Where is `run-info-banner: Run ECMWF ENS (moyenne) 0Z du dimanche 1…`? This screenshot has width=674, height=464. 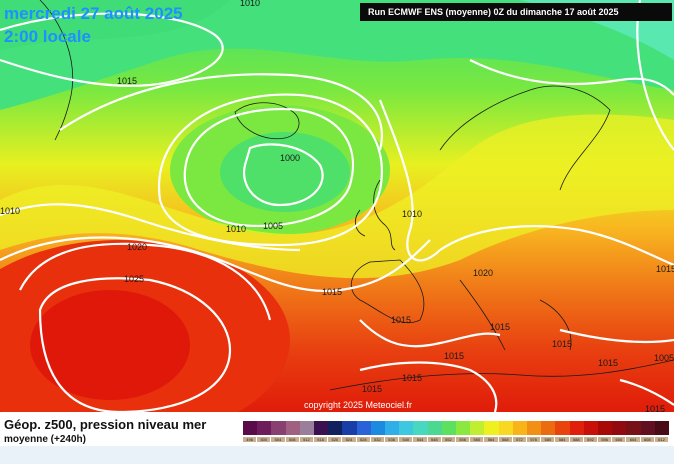 run-info-banner: Run ECMWF ENS (moyenne) 0Z du dimanche 1… is located at coordinates (516, 12).